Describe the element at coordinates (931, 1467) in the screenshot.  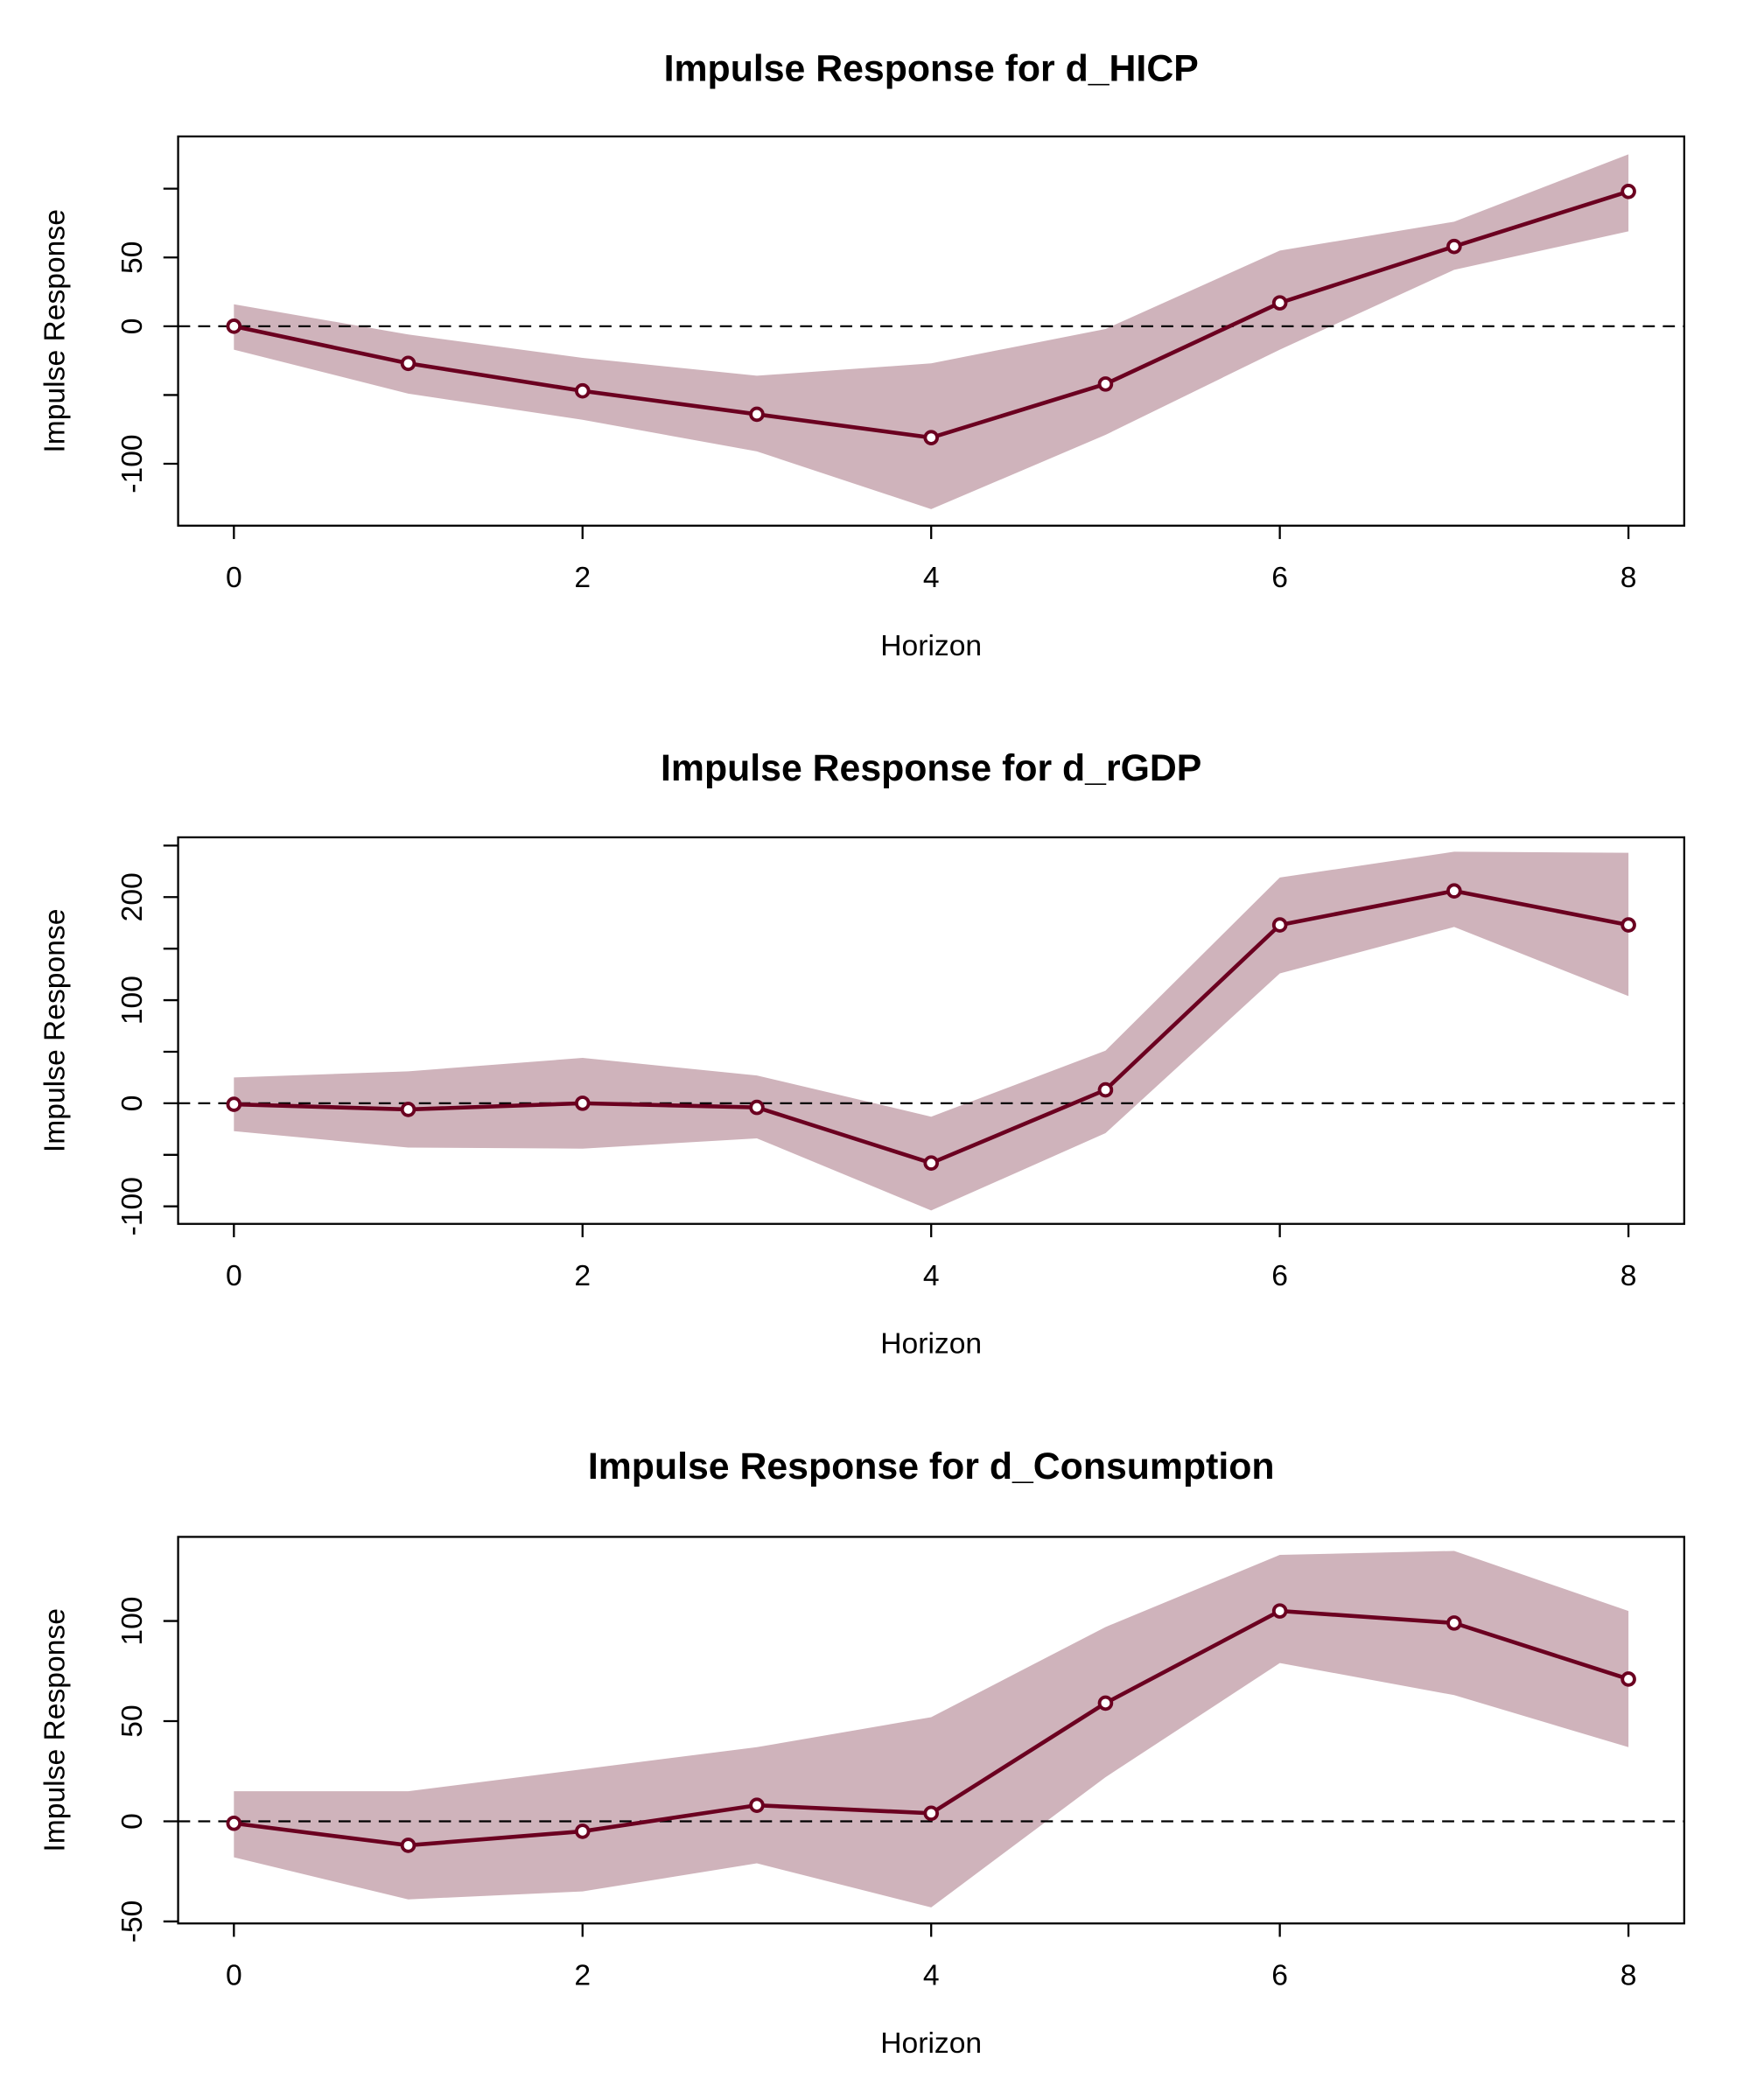
I see `chart-title: Impulse Response for d_Consumption` at that location.